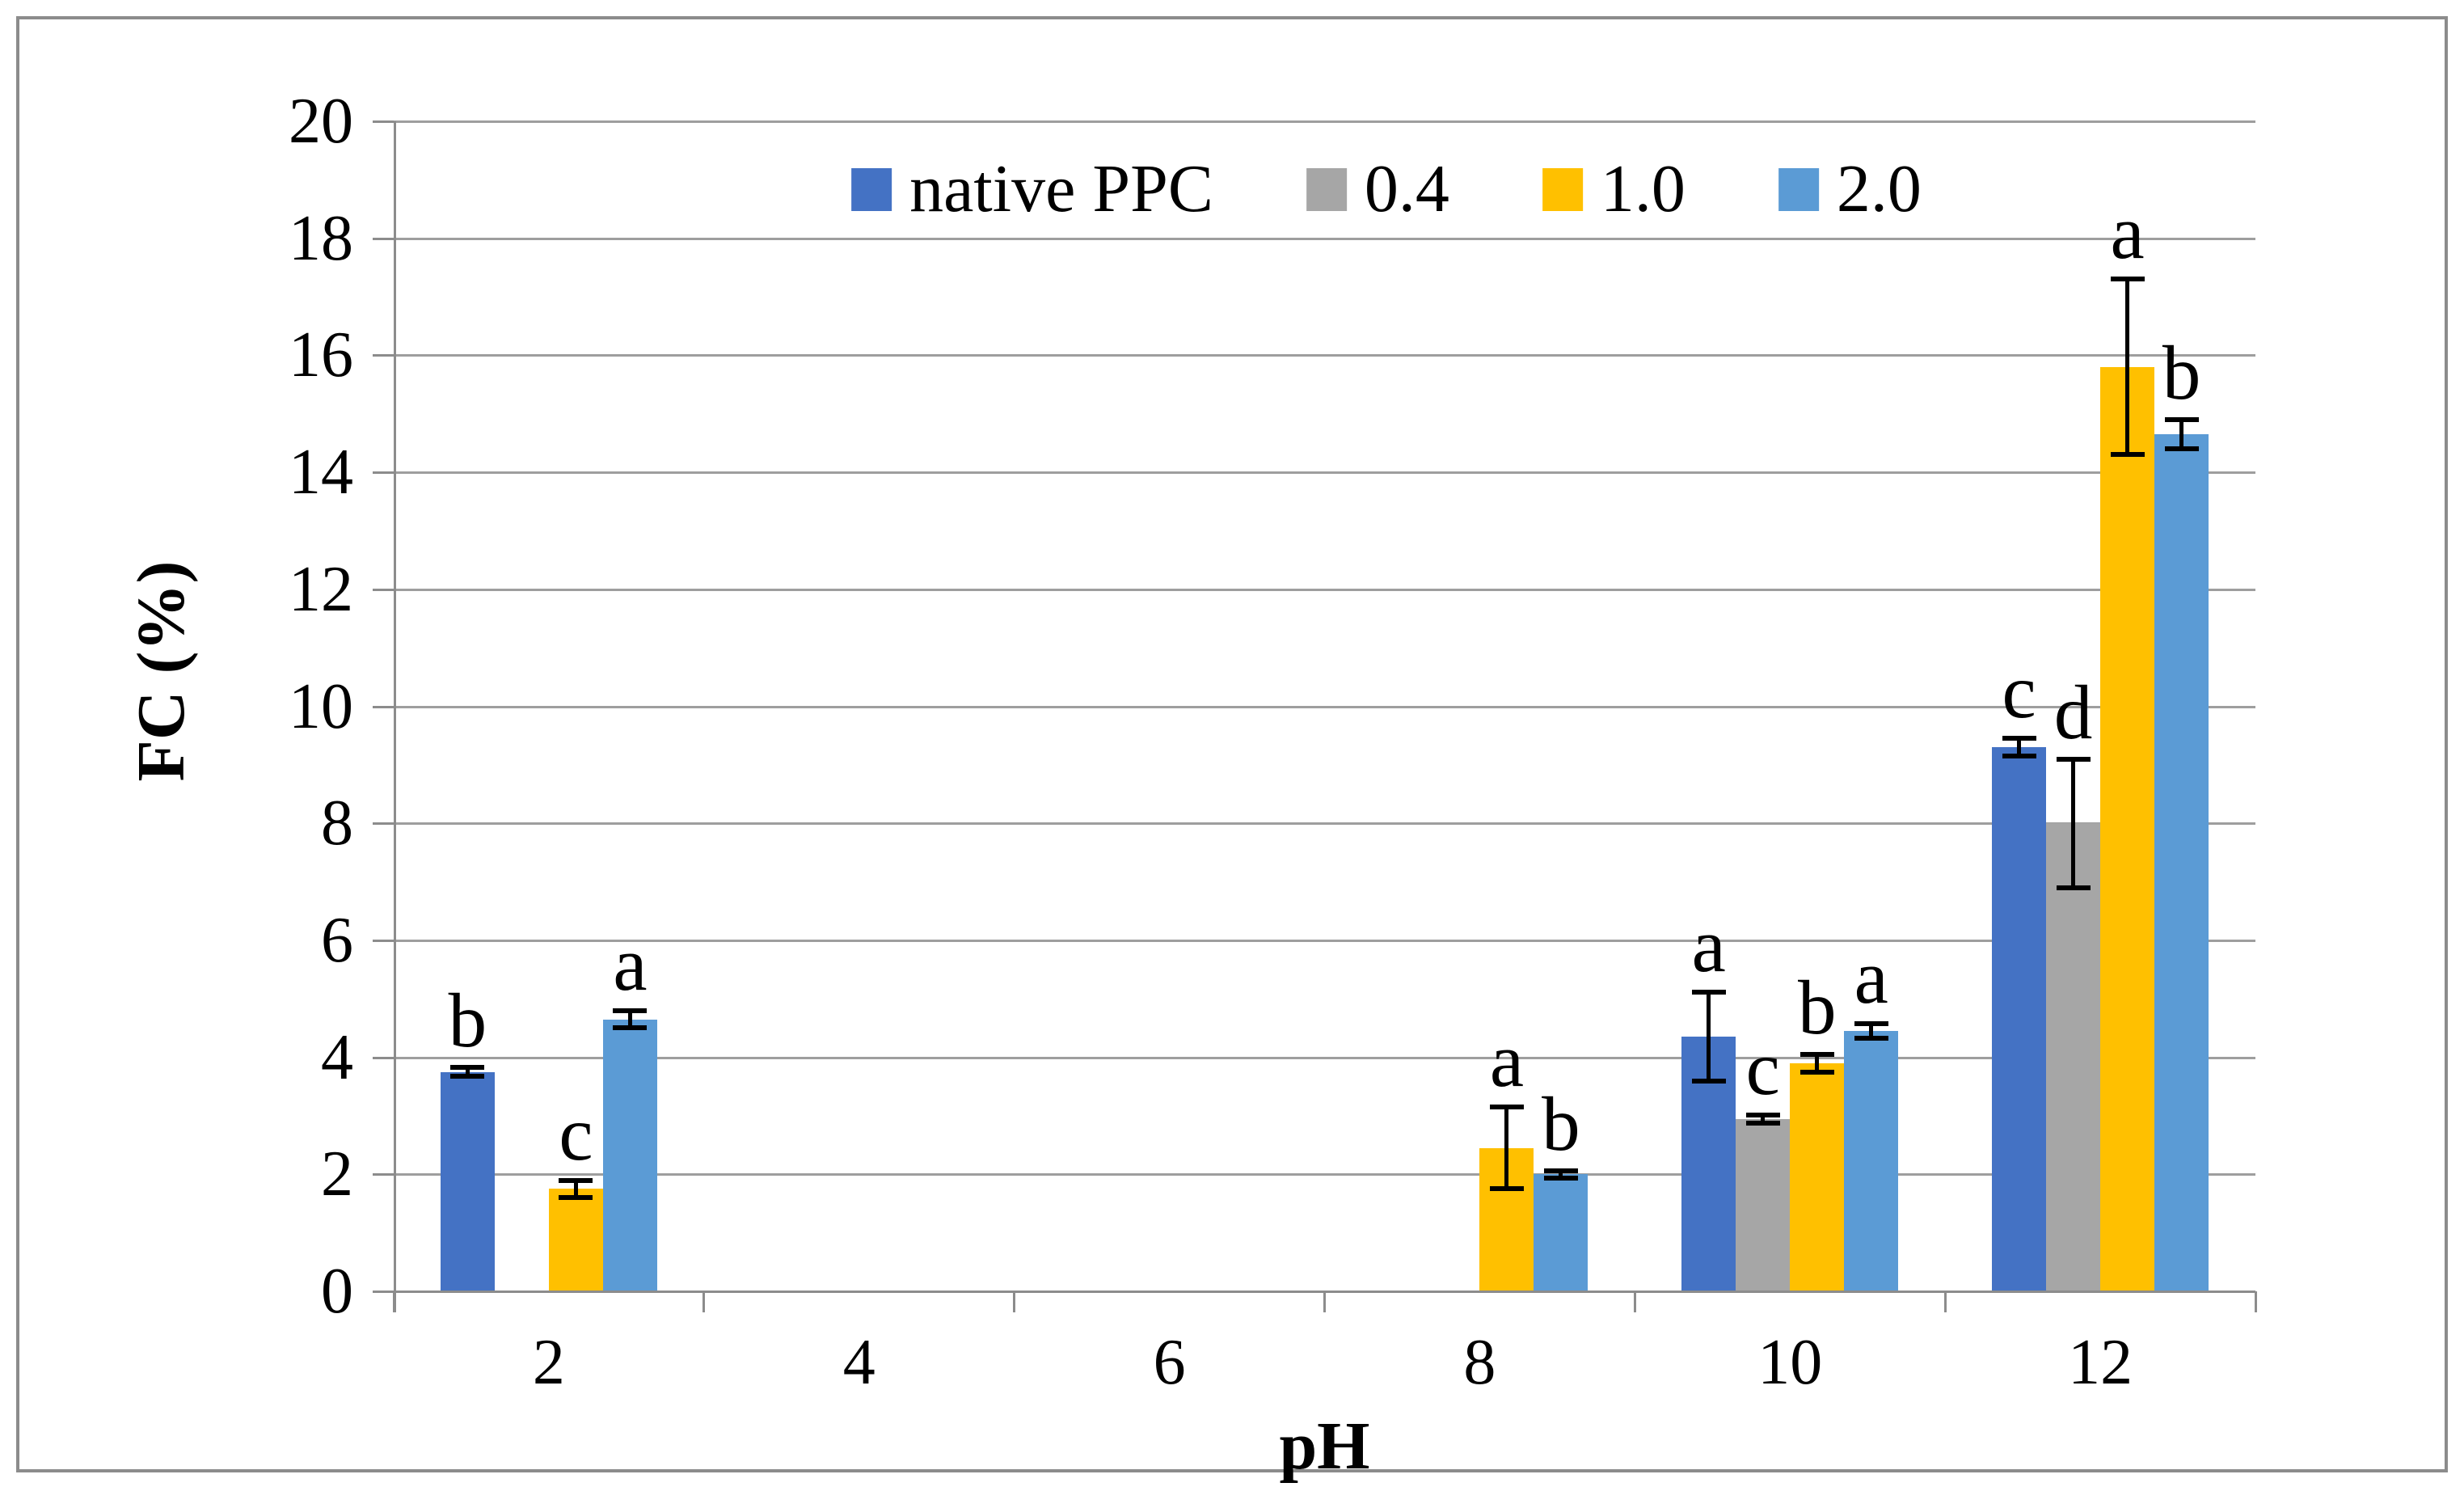  What do you see at coordinates (337, 824) in the screenshot?
I see `y-tick-label: 8` at bounding box center [337, 824].